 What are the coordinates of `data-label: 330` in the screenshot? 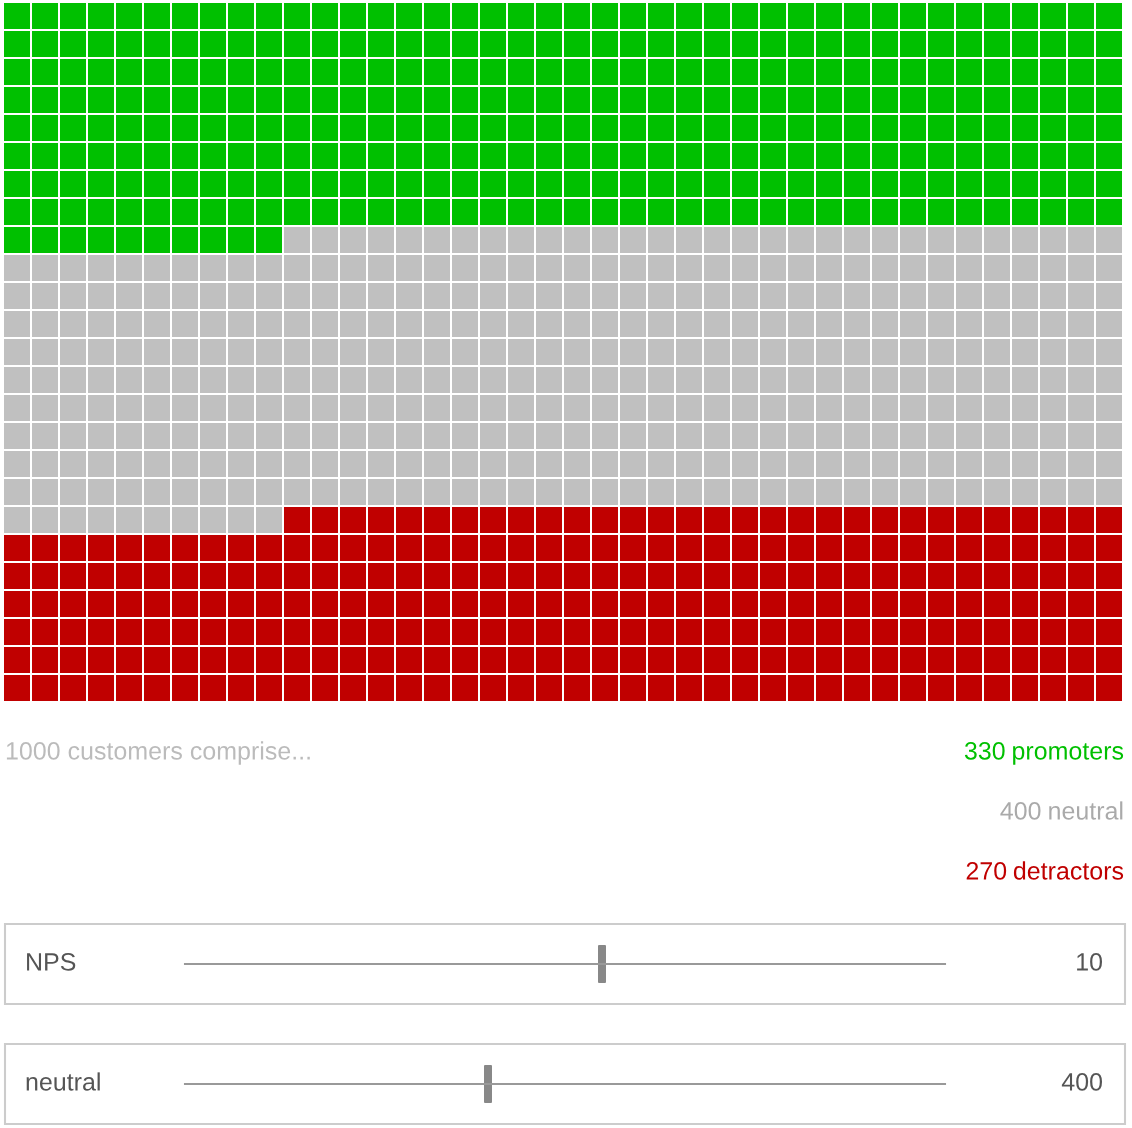 It's located at (984, 751).